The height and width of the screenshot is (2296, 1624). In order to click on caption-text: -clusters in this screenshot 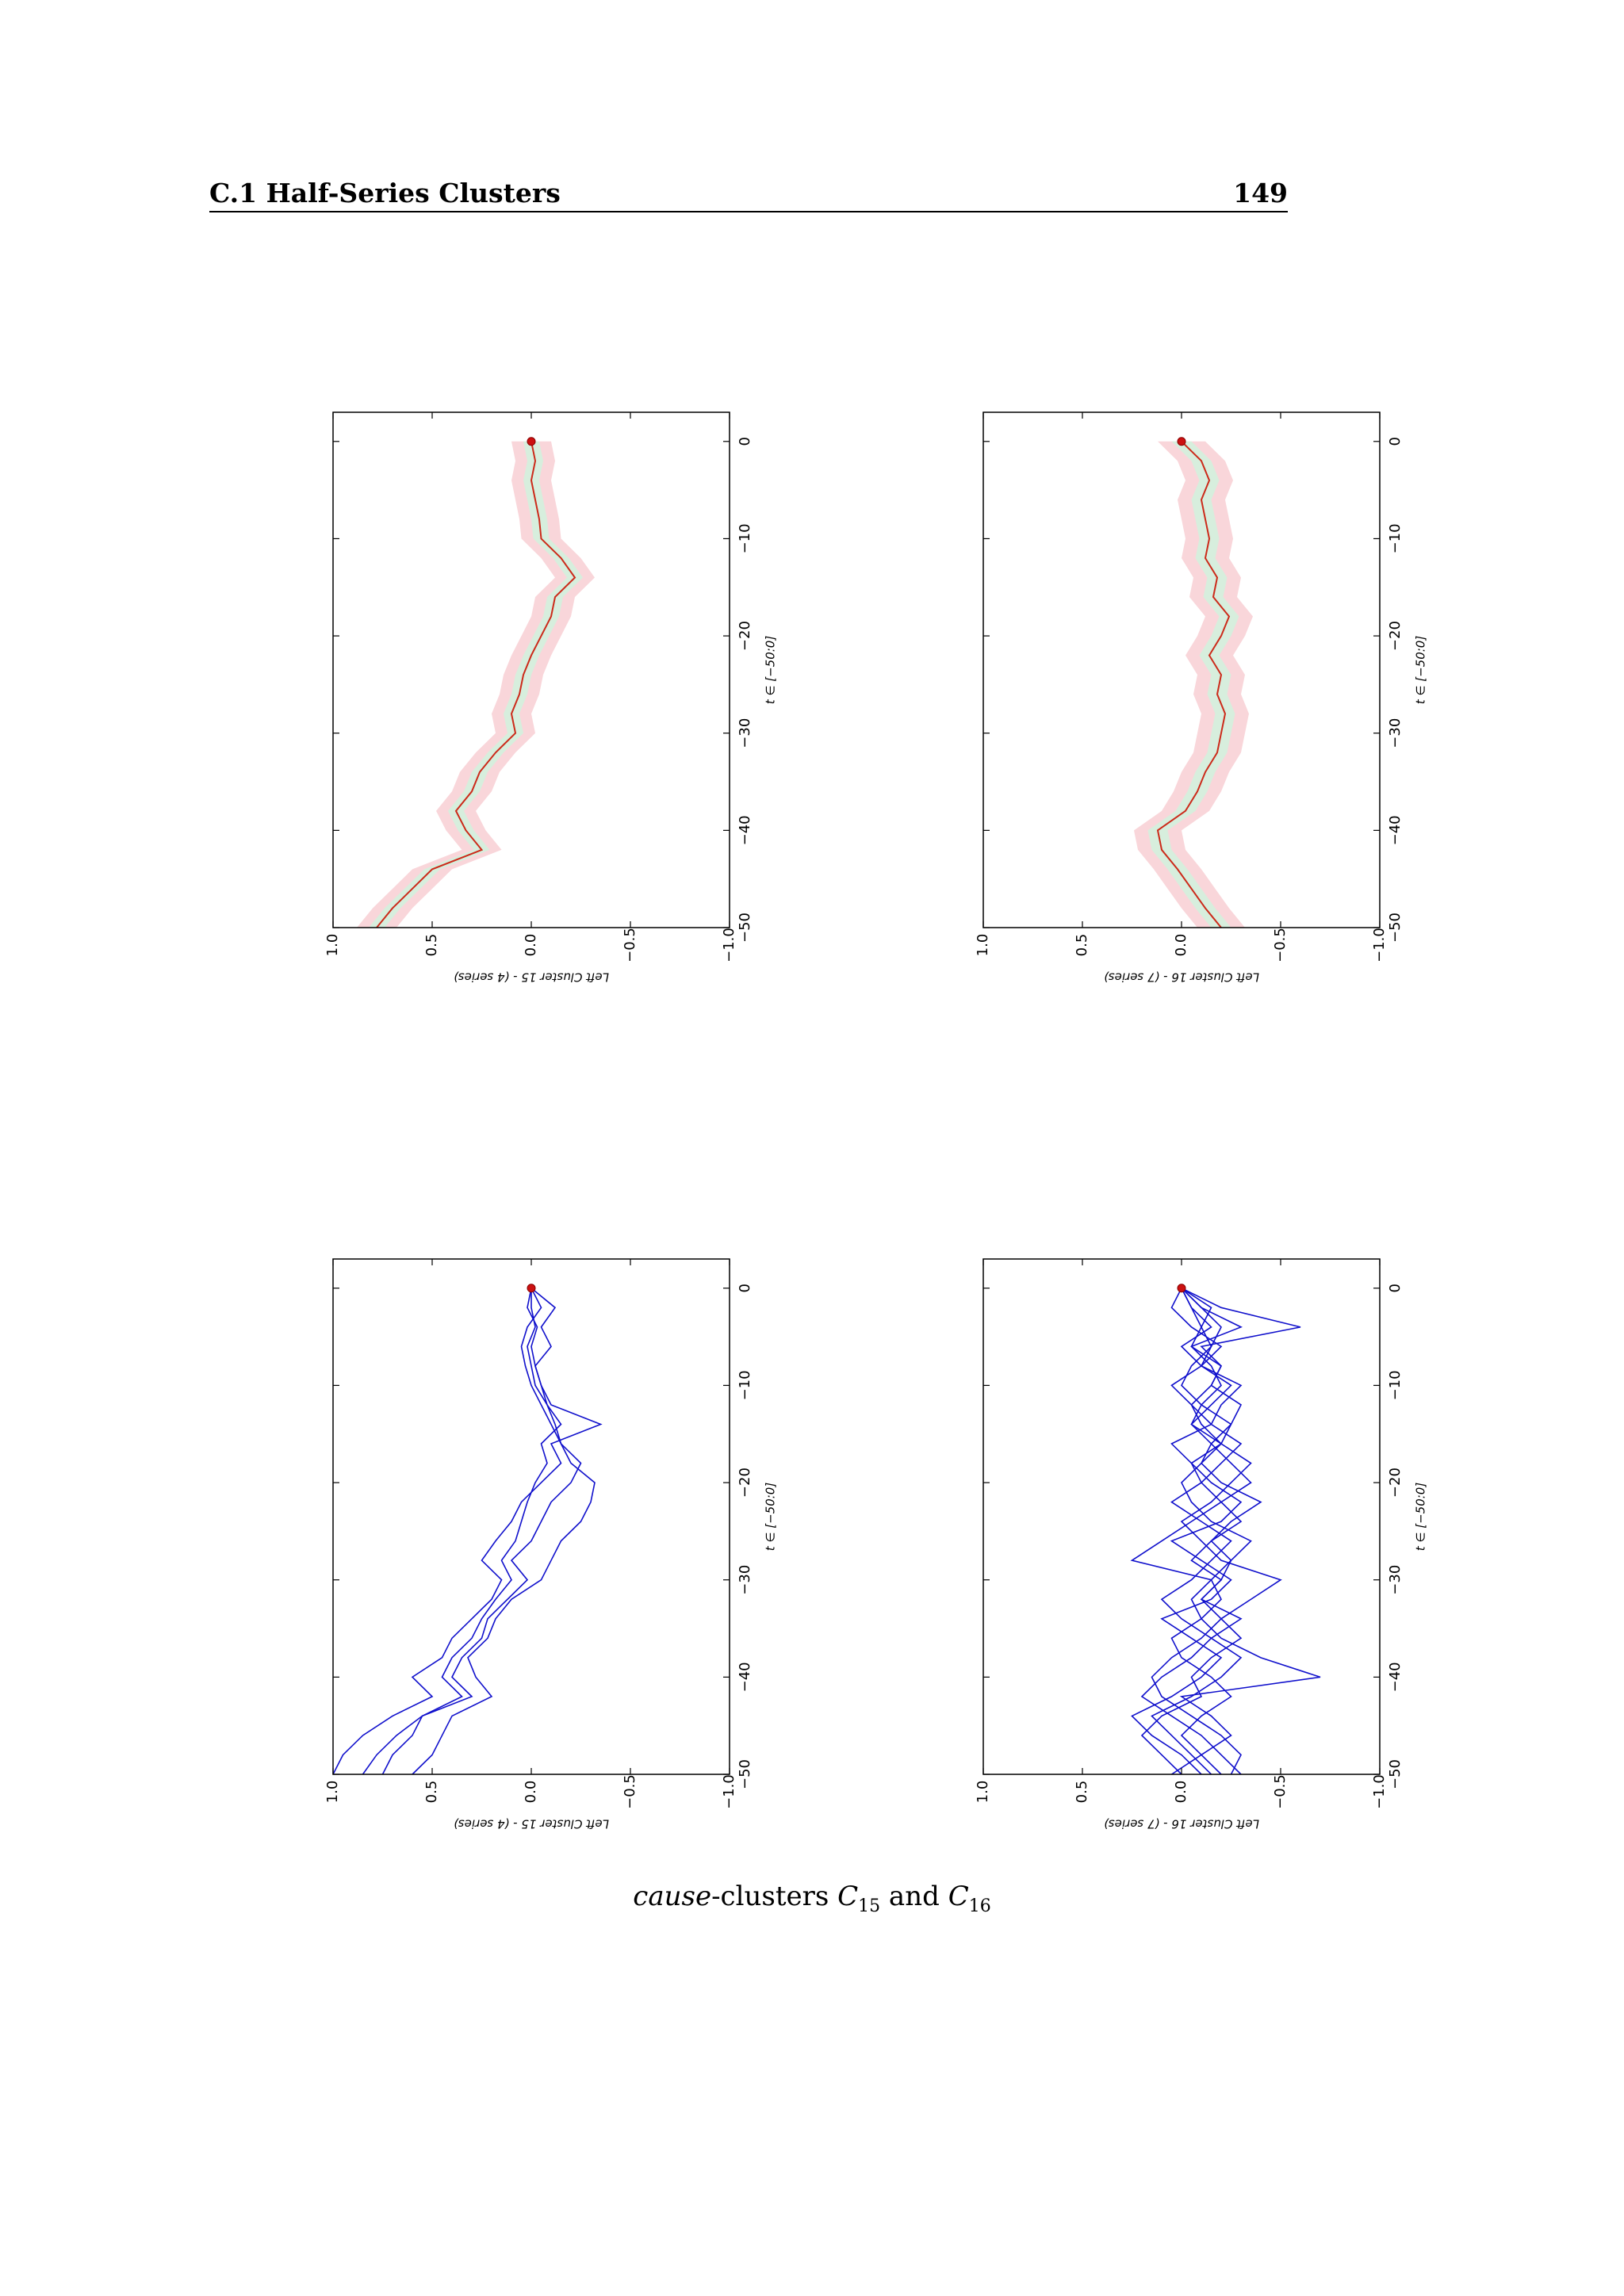, I will do `click(774, 1896)`.